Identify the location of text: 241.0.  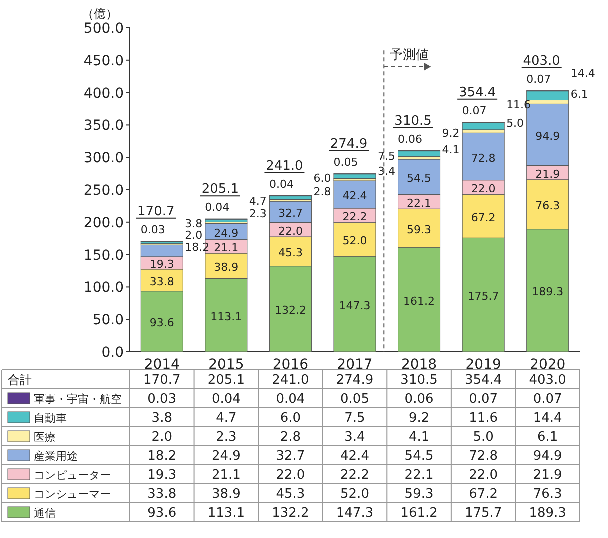
(285, 166).